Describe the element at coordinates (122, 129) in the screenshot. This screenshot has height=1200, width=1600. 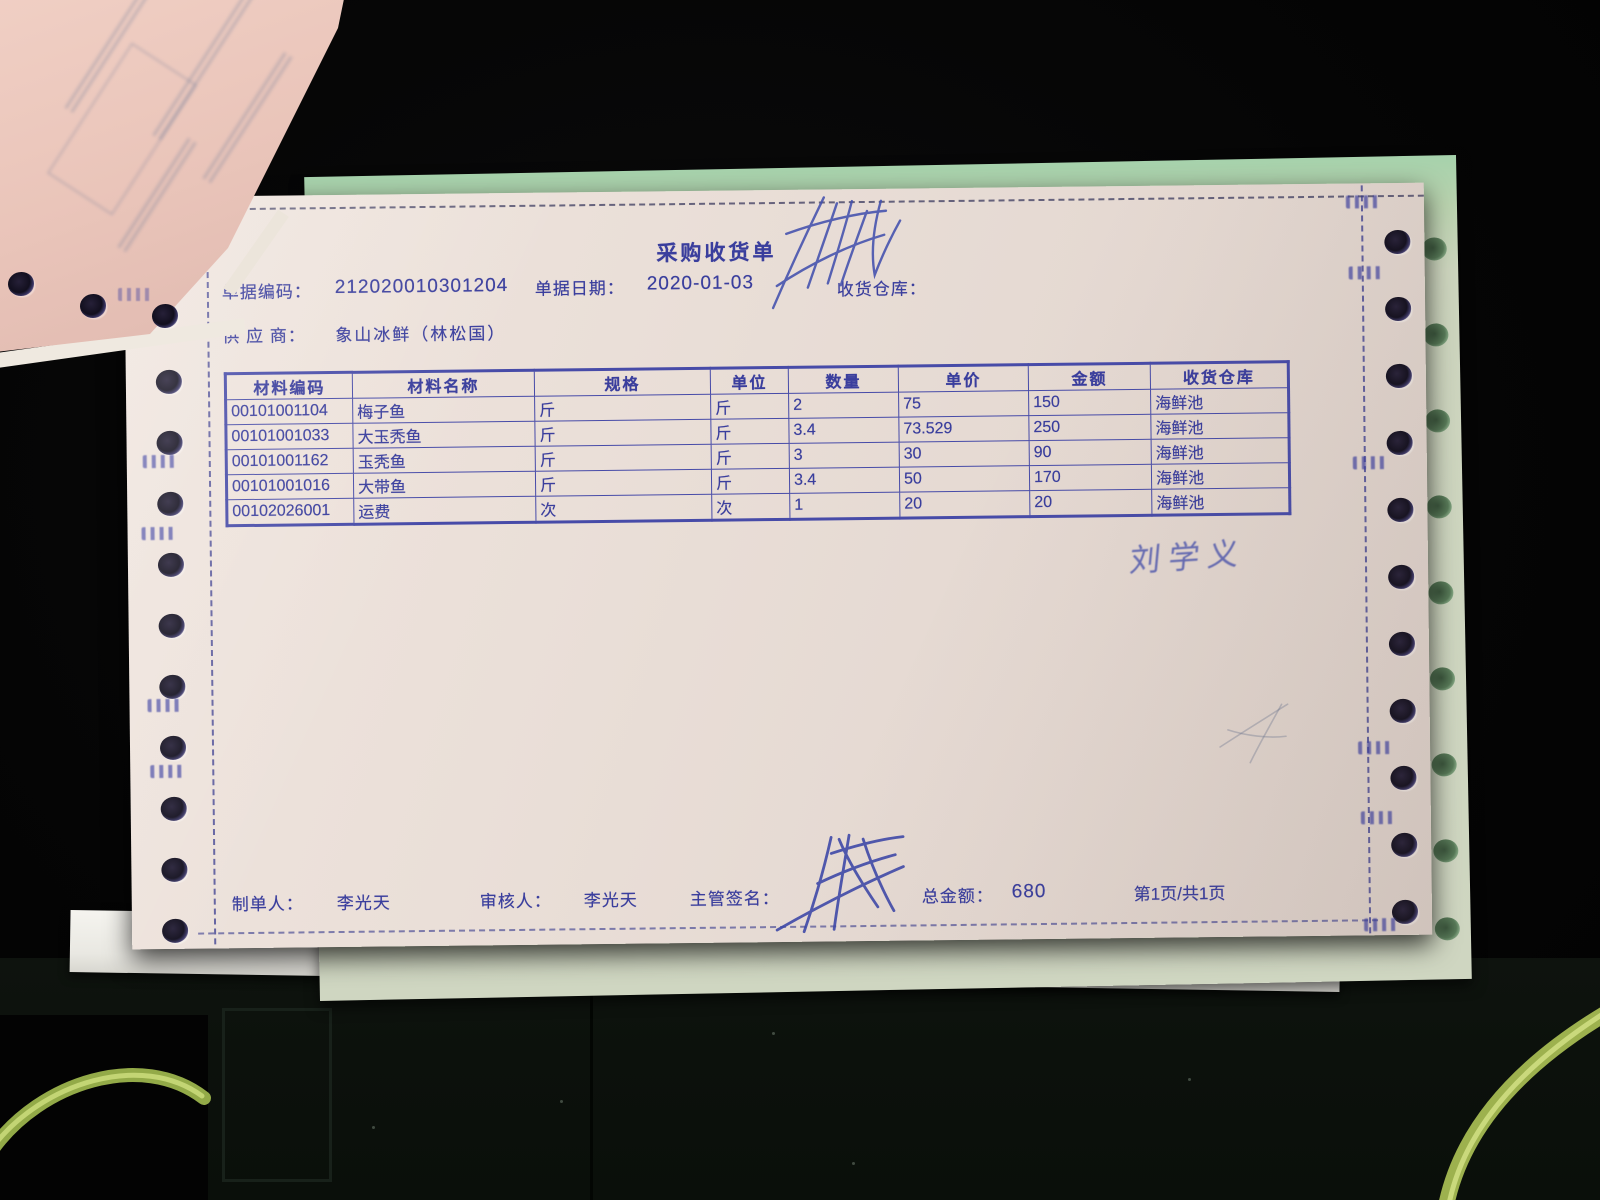
I see `bleedthrough-print` at that location.